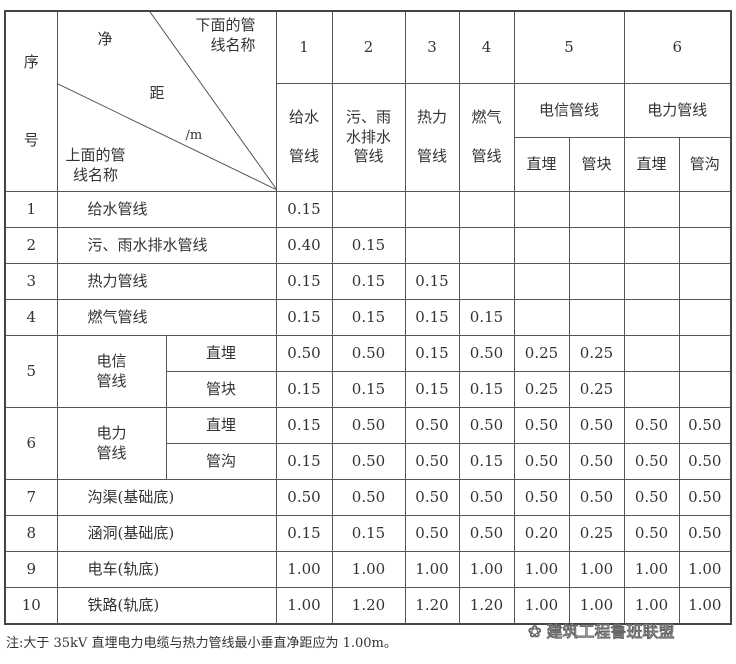 This screenshot has width=736, height=664. I want to click on row-number: 7, so click(31, 497).